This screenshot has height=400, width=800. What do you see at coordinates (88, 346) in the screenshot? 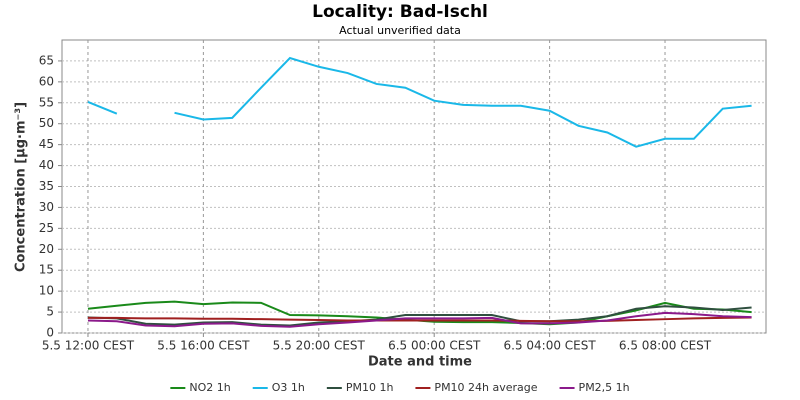
I see `x-tick-label: 5.5 12:00 CEST` at bounding box center [88, 346].